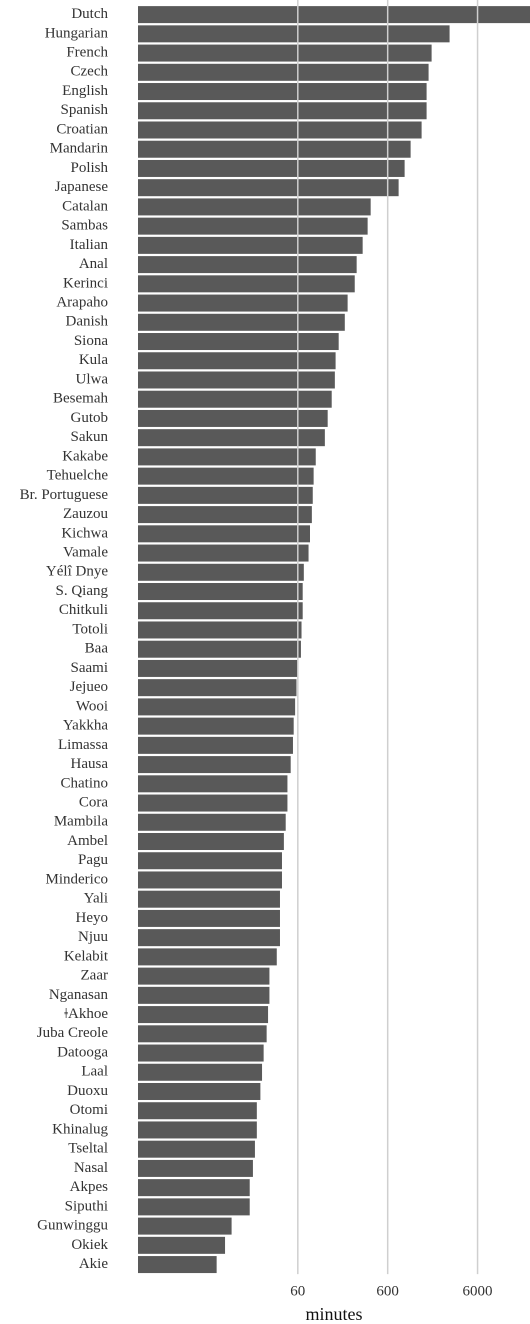 This screenshot has height=1324, width=530. What do you see at coordinates (88, 1149) in the screenshot?
I see `y-tick-label: Tseltal` at bounding box center [88, 1149].